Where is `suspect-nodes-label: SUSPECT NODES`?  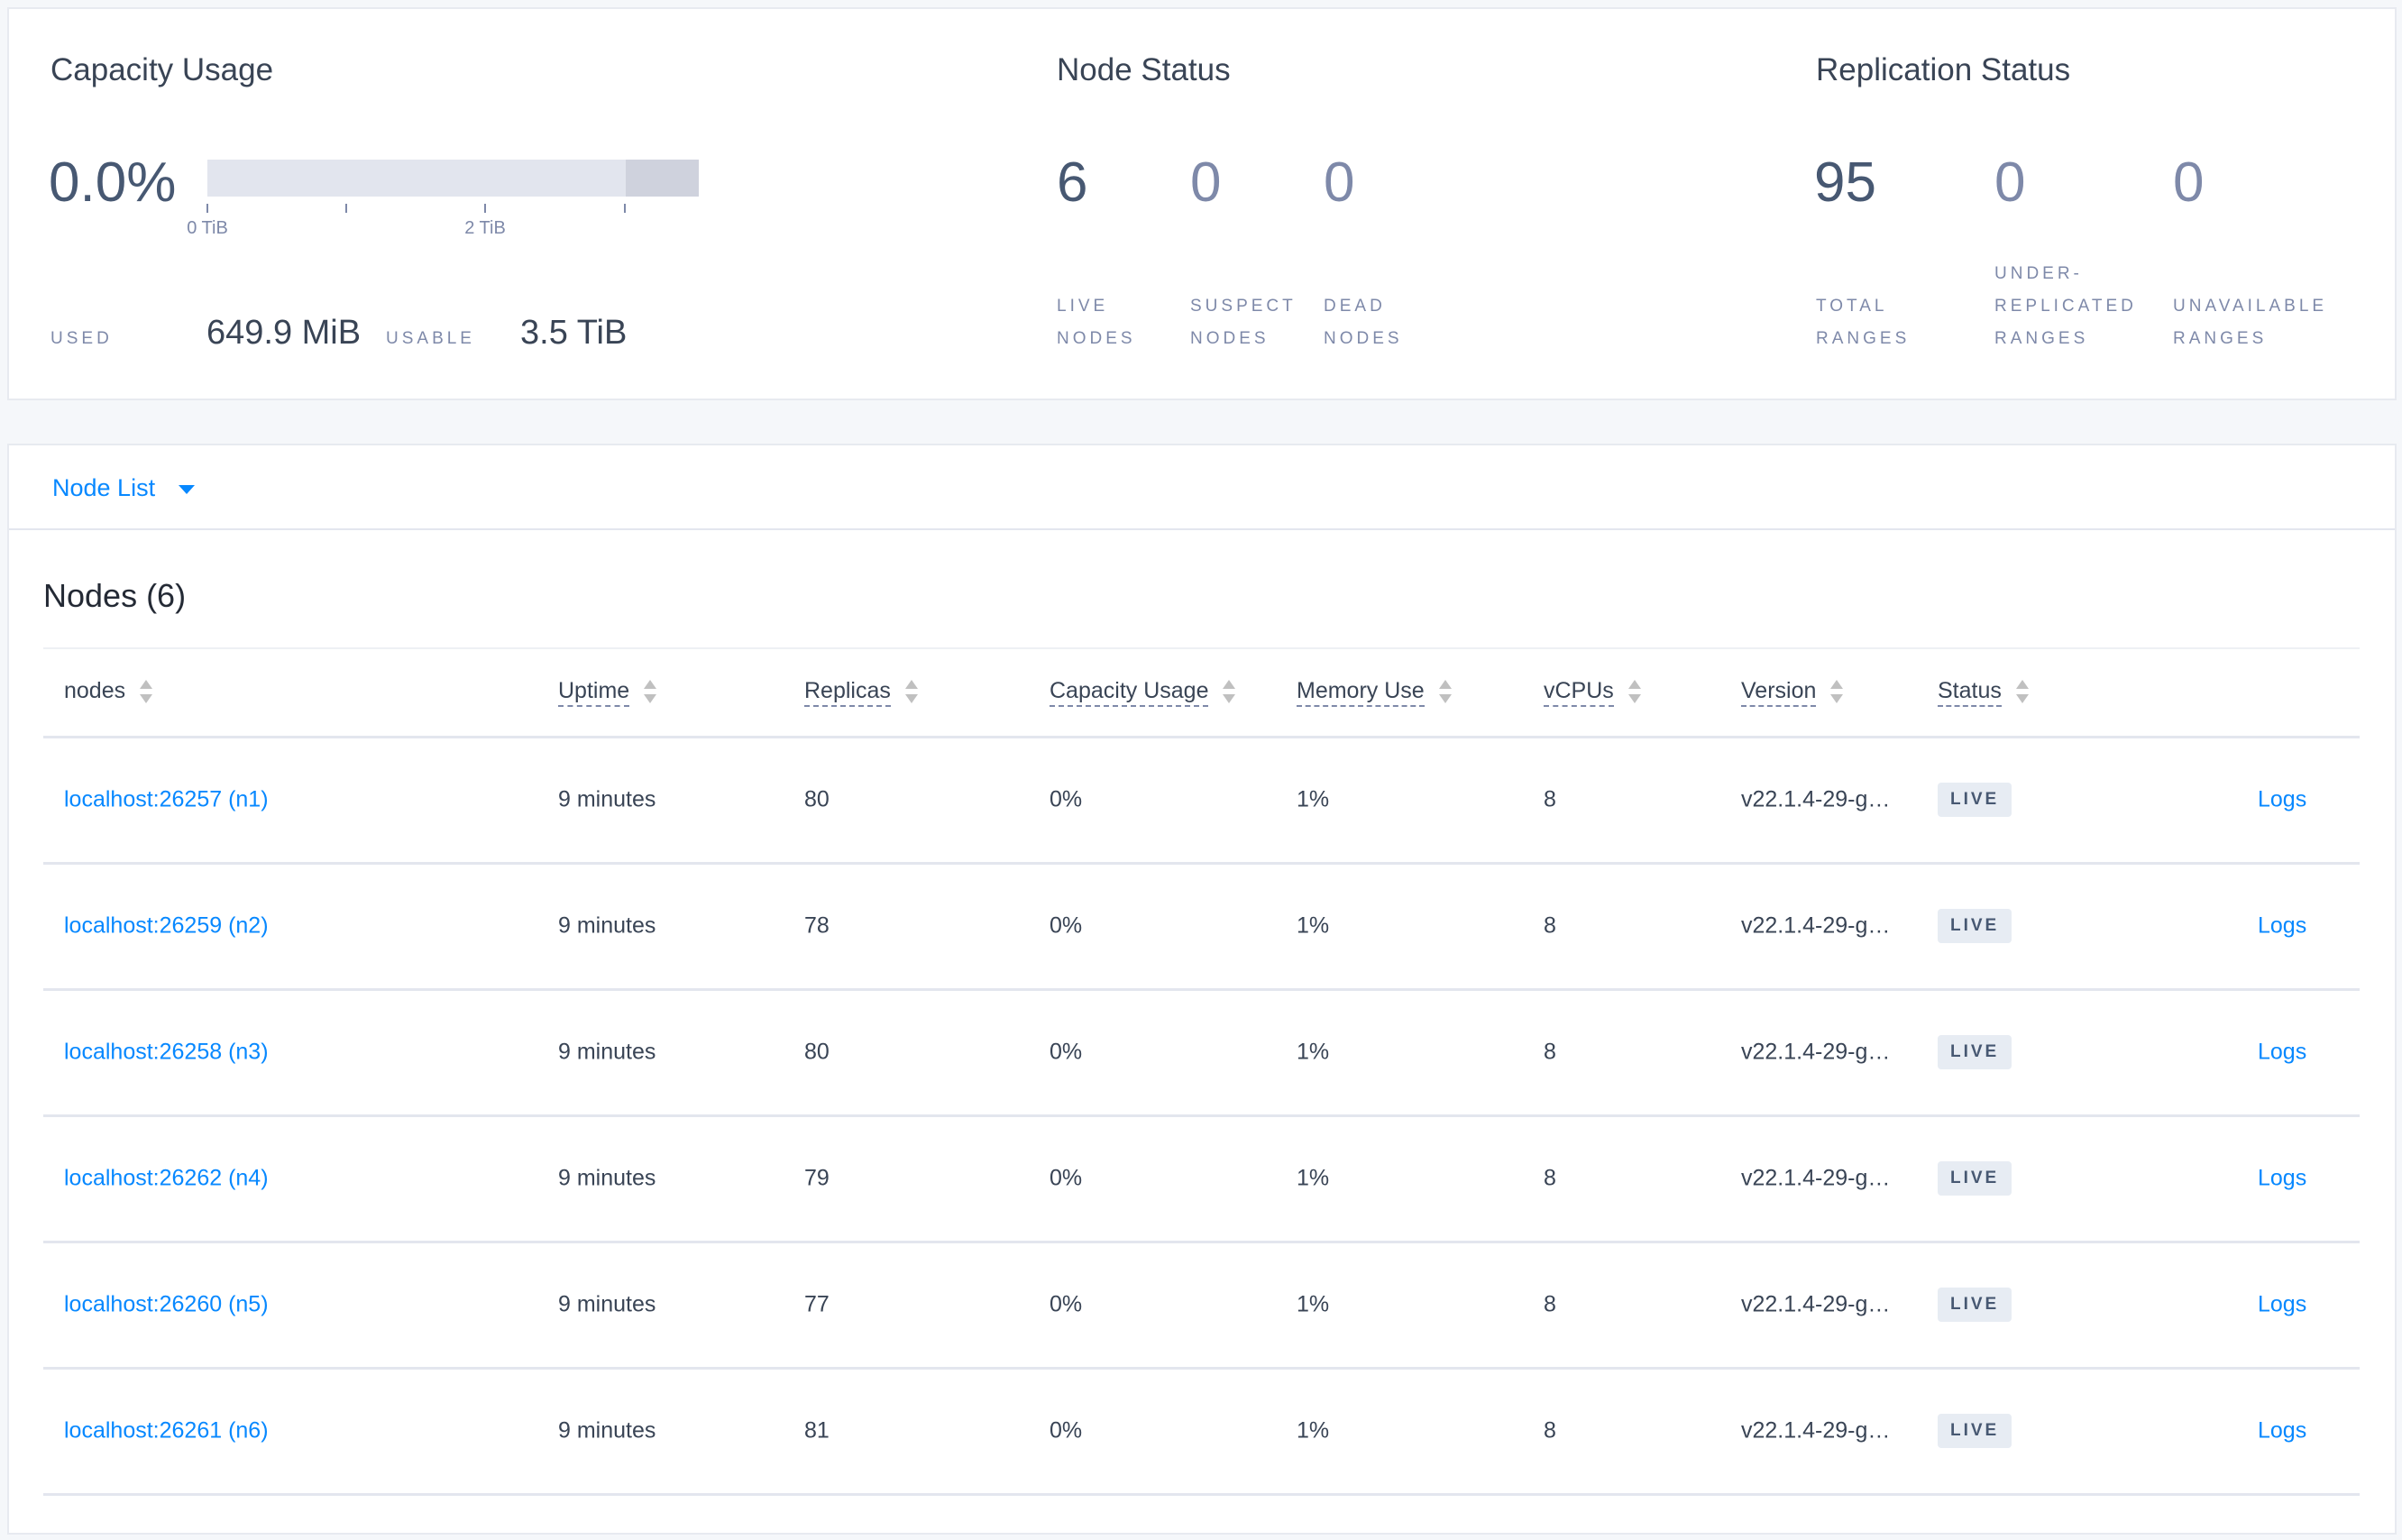 suspect-nodes-label: SUSPECT NODES is located at coordinates (1243, 322).